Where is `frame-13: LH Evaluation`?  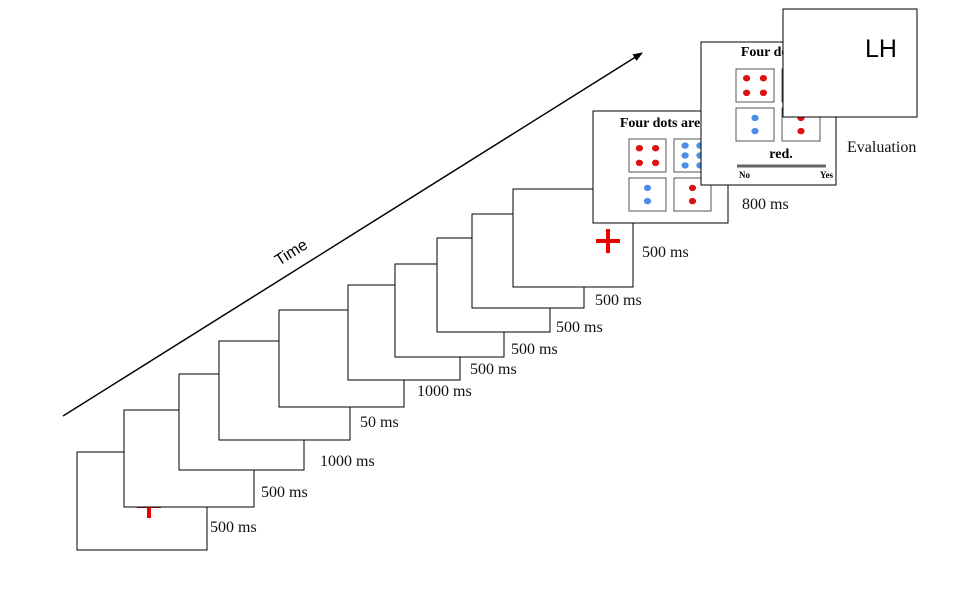 frame-13: LH Evaluation is located at coordinates (850, 82).